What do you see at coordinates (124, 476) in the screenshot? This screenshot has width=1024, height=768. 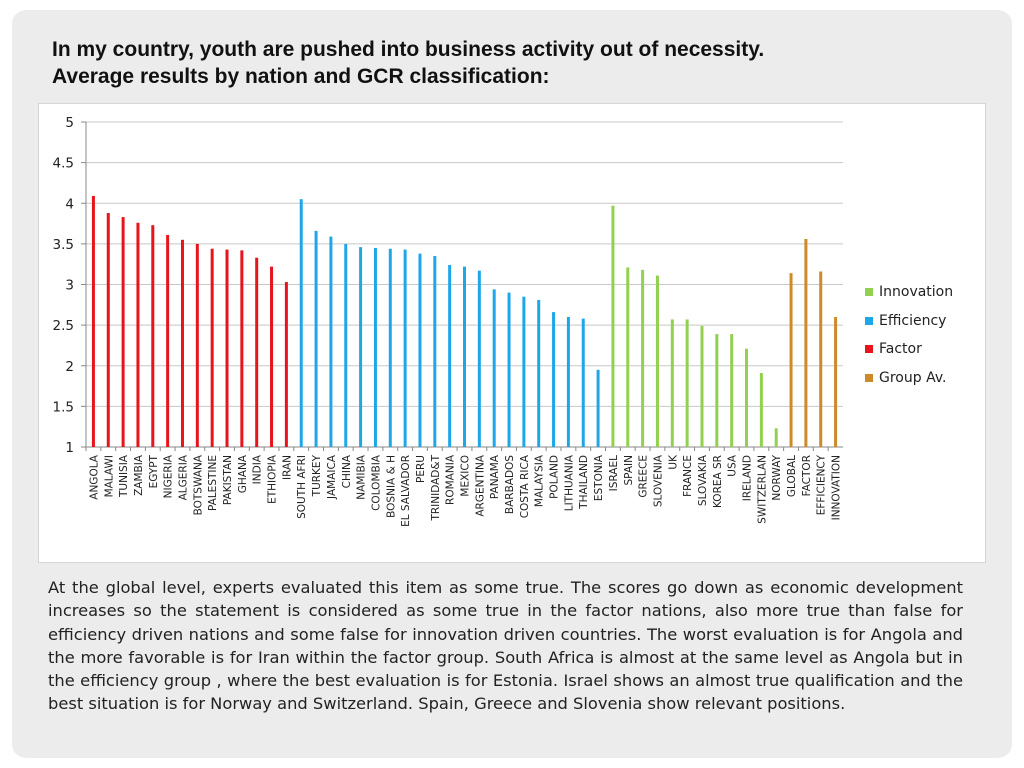 I see `x-tick-label: TUNISIA` at bounding box center [124, 476].